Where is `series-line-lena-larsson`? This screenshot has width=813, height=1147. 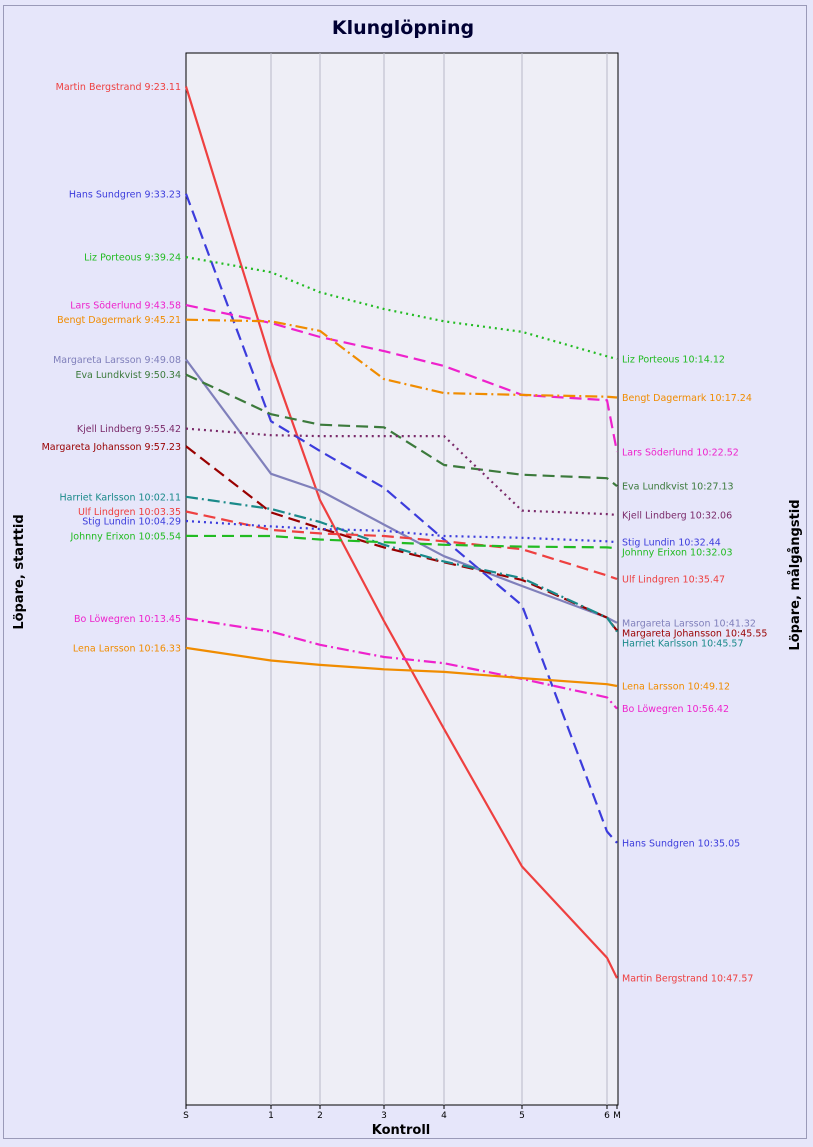 series-line-lena-larsson is located at coordinates (401, 667).